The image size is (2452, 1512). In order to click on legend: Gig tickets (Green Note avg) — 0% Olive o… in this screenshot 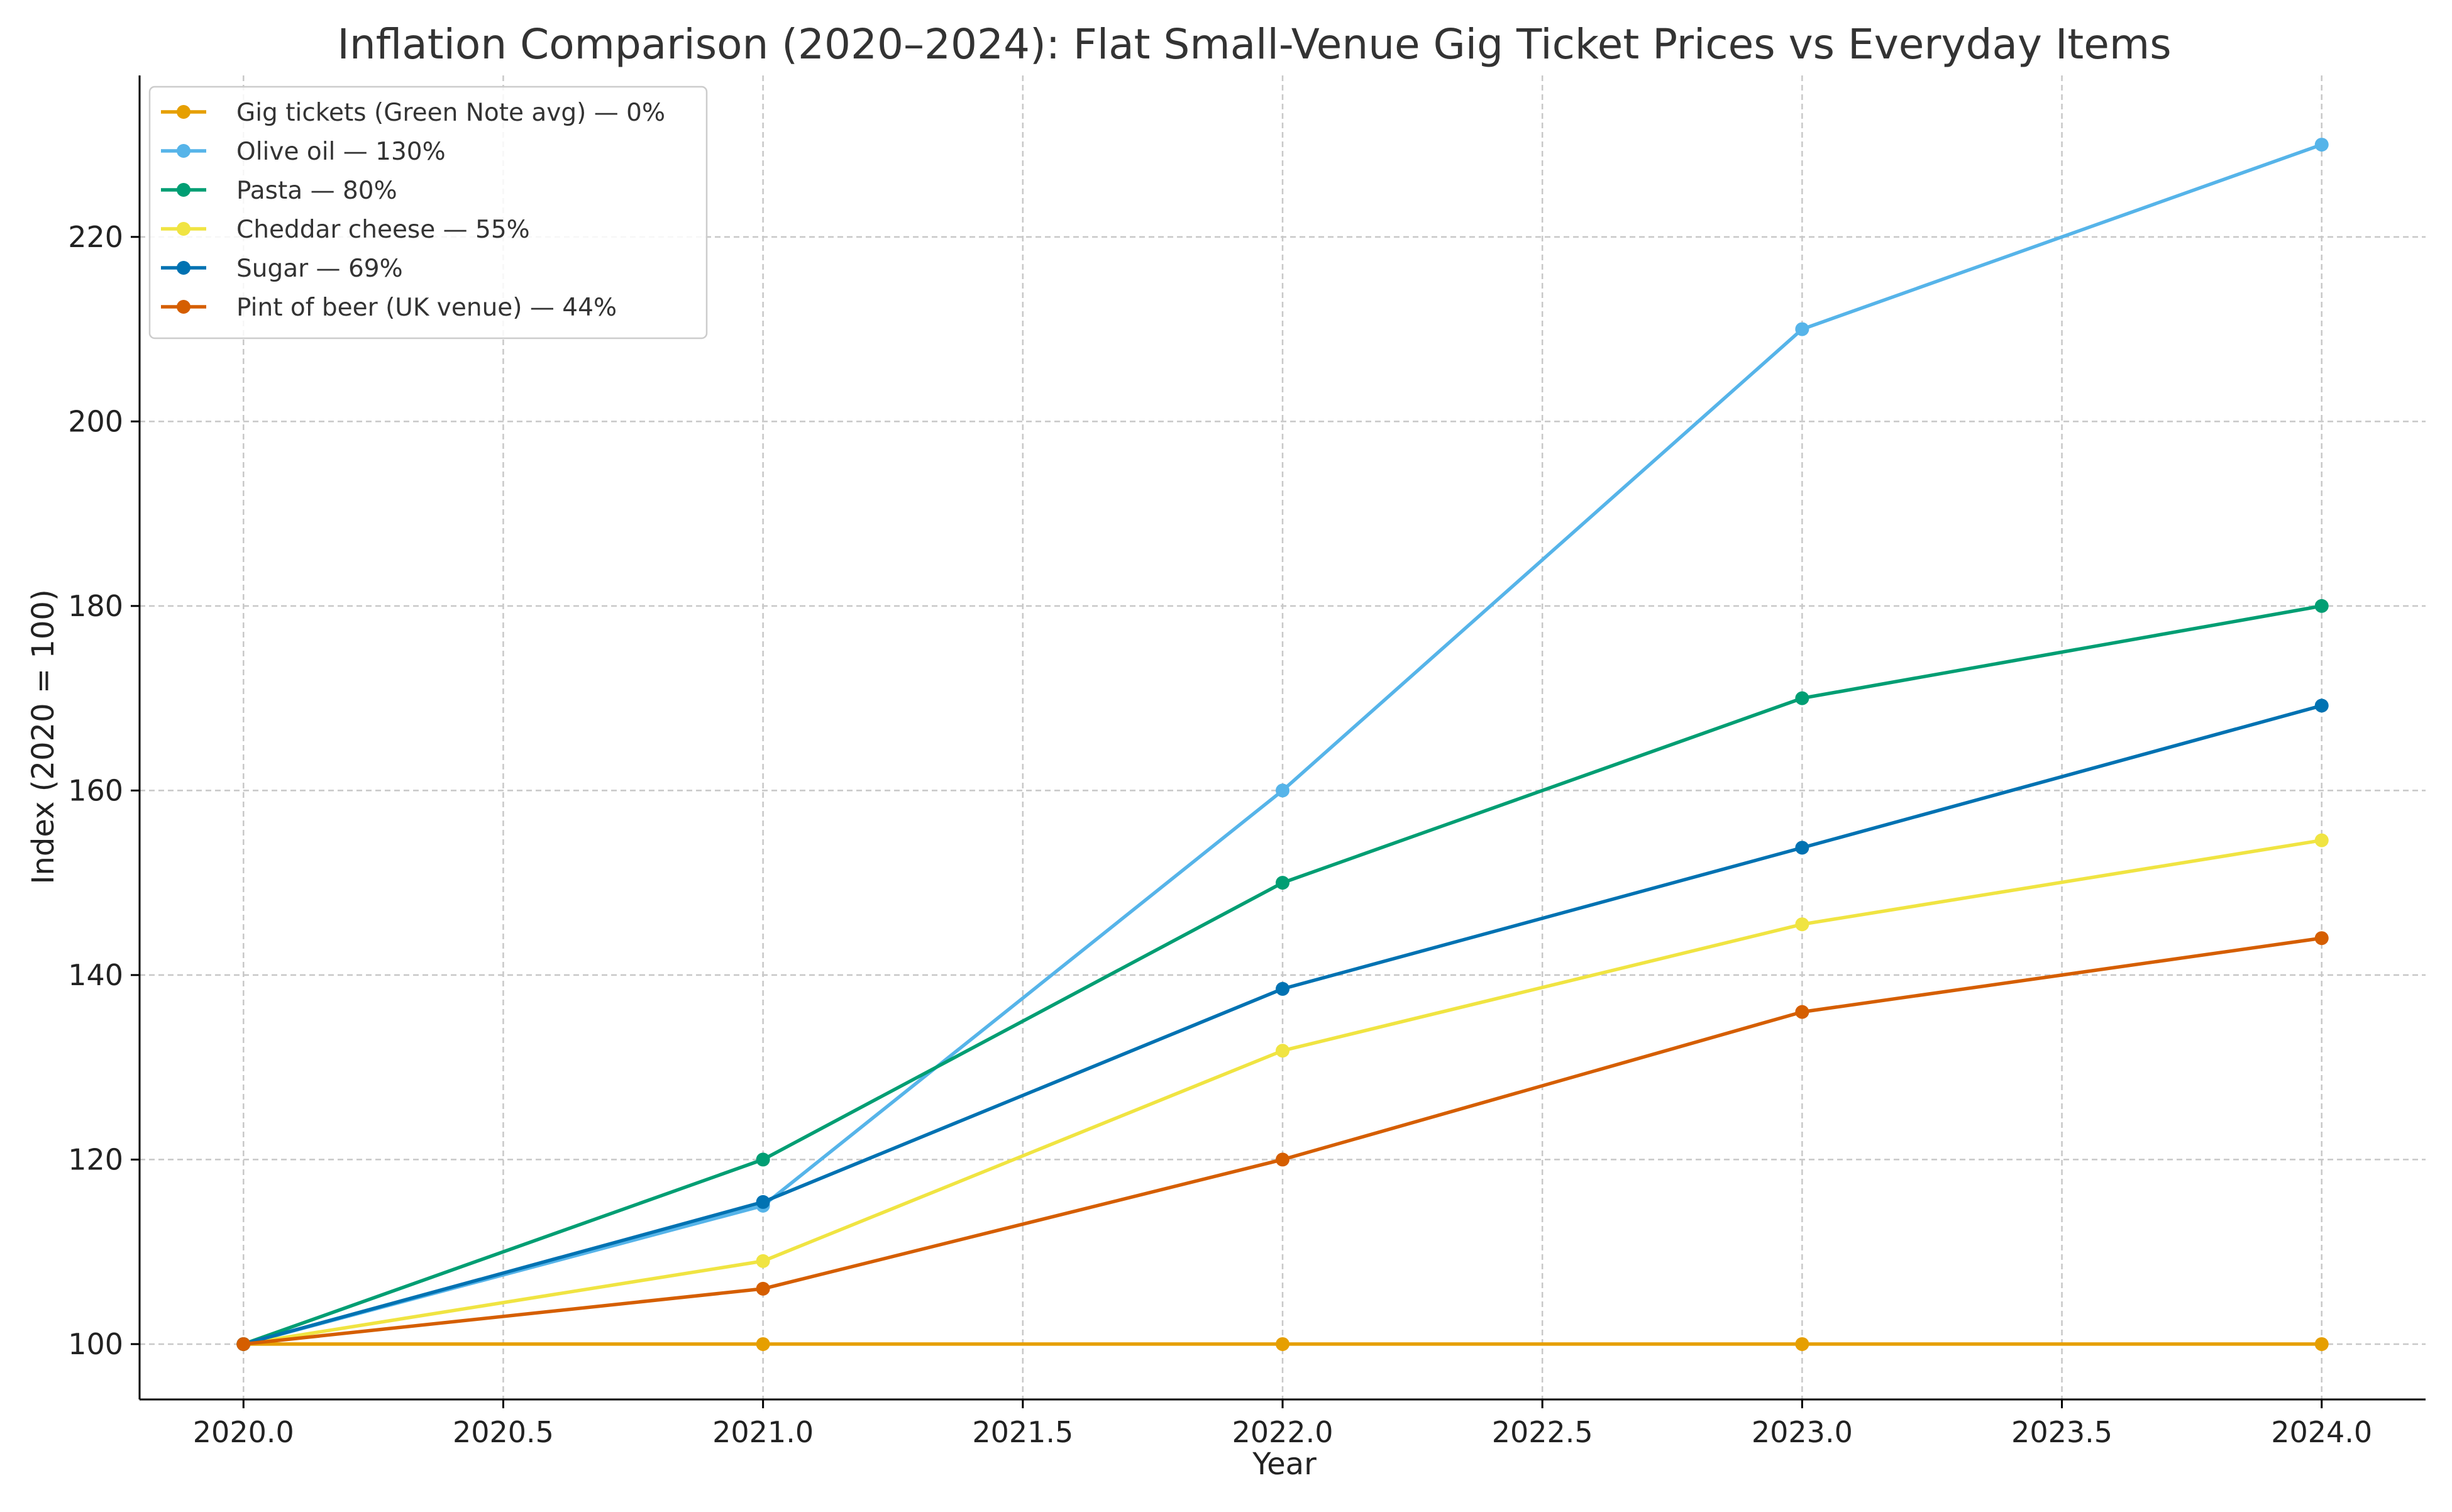, I will do `click(428, 212)`.